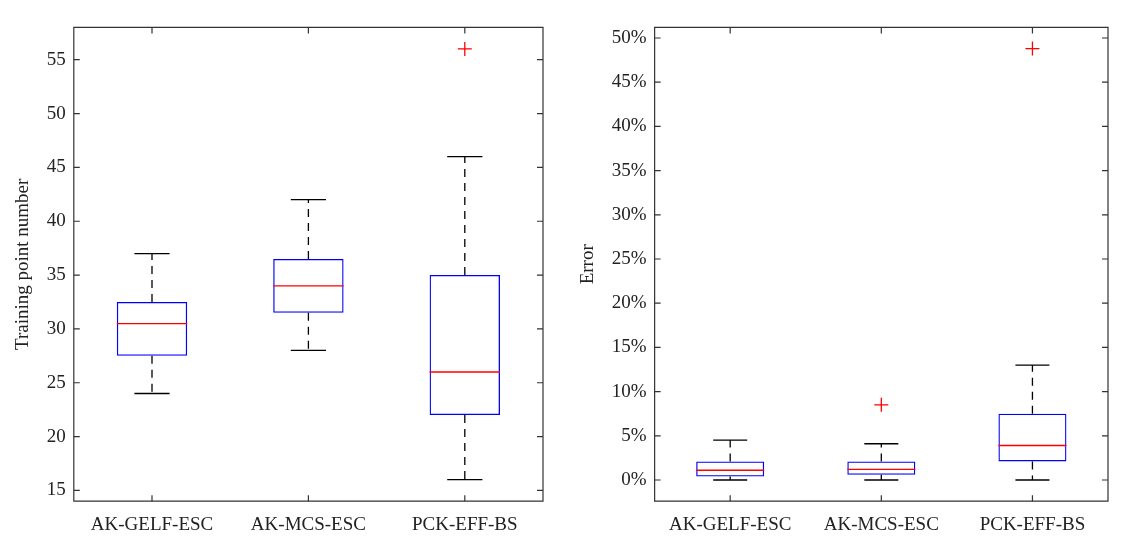  What do you see at coordinates (629, 257) in the screenshot?
I see `y-tick-label: 25%` at bounding box center [629, 257].